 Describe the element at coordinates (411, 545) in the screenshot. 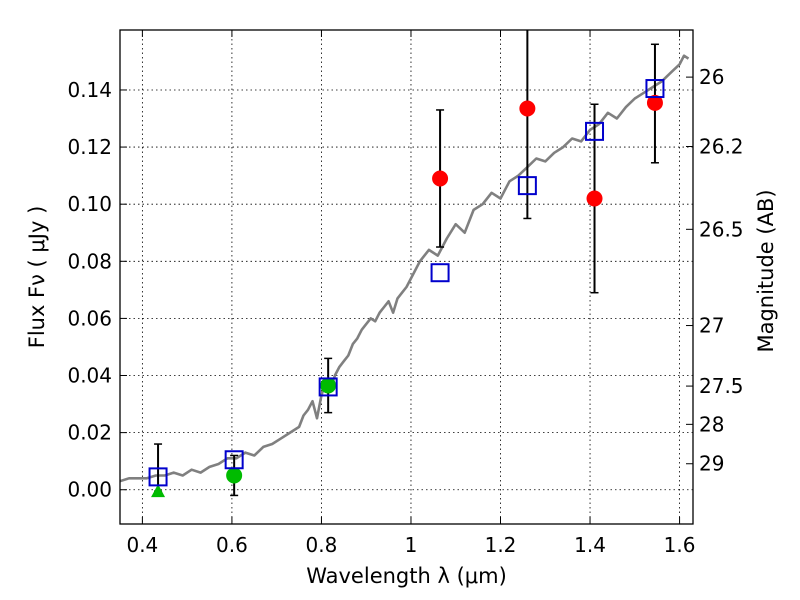

I see `x-tick-label: 1` at that location.